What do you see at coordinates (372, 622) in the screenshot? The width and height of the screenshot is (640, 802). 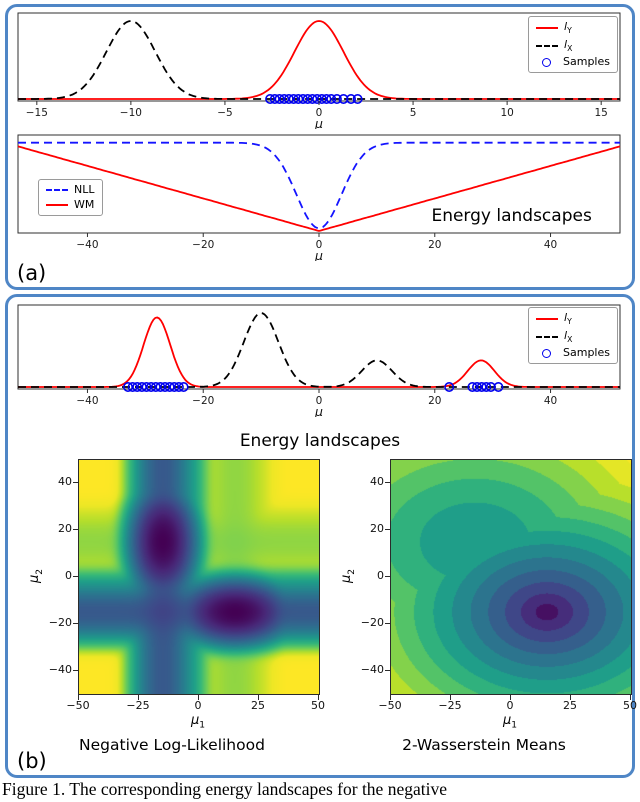 I see `y-tick-label: −20` at bounding box center [372, 622].